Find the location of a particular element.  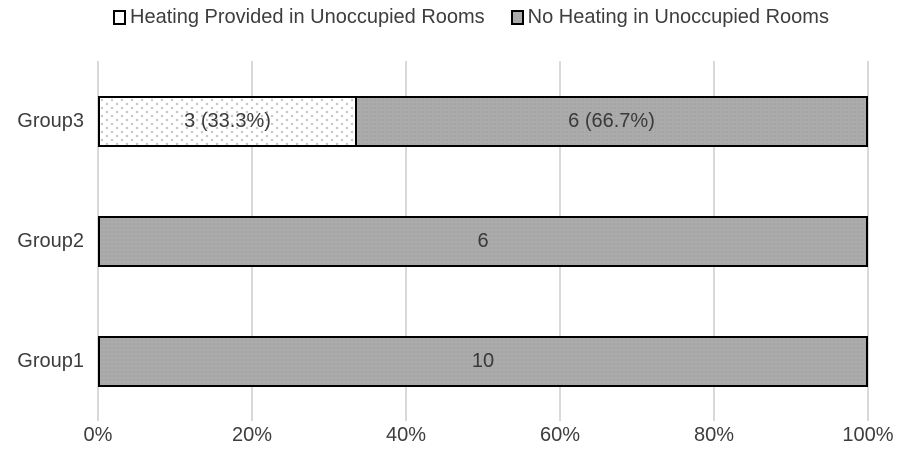

category-label-group2: Group2 is located at coordinates (50, 240).